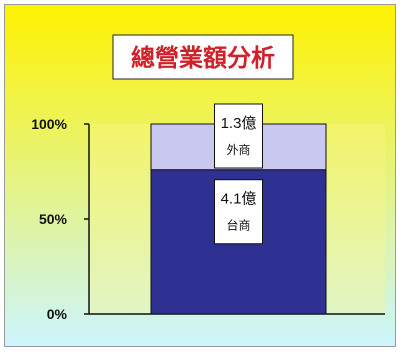 The image size is (402, 353). Describe the element at coordinates (239, 199) in the screenshot. I see `data-label-value-1: 4.1億` at that location.